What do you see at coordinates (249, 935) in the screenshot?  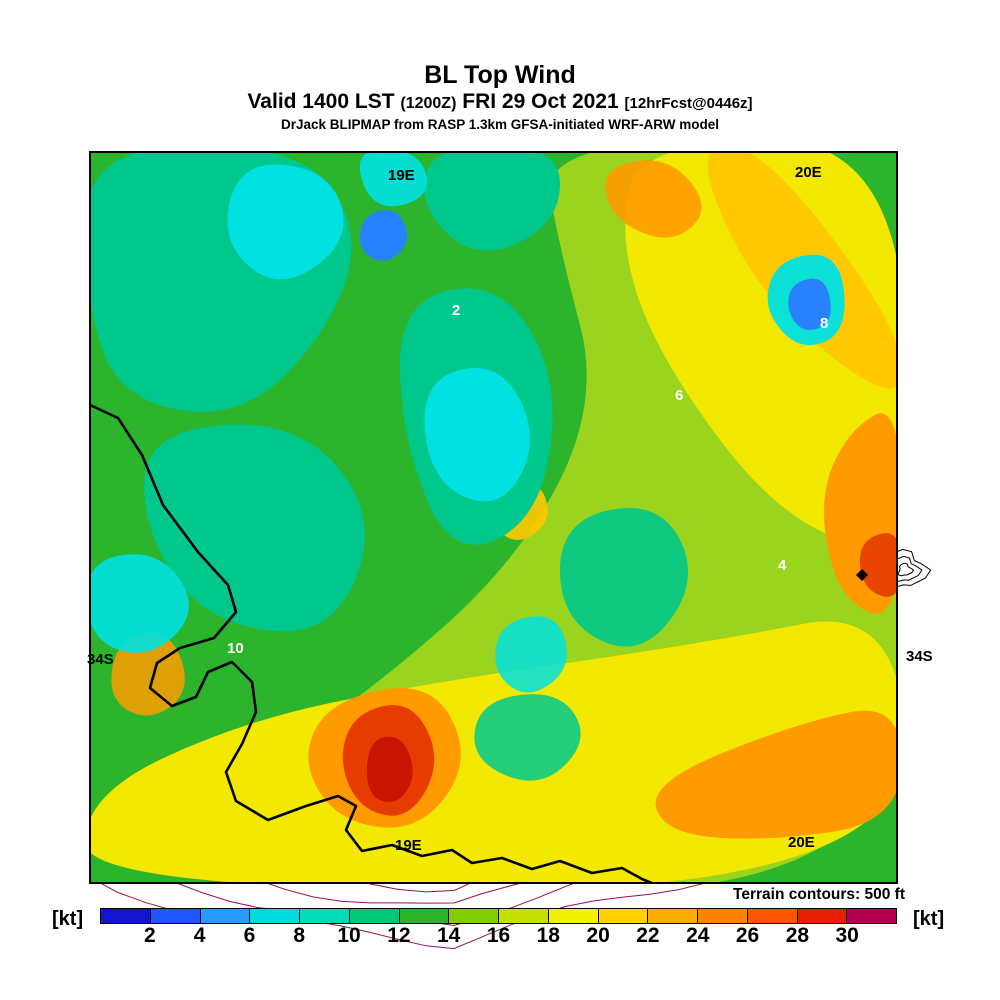 I see `colorbar-tick: 6` at bounding box center [249, 935].